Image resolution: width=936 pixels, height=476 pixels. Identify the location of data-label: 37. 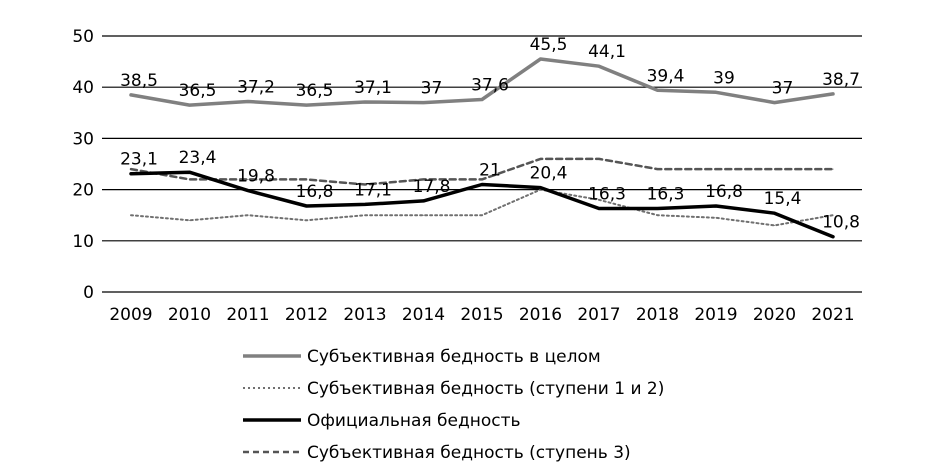
(783, 89).